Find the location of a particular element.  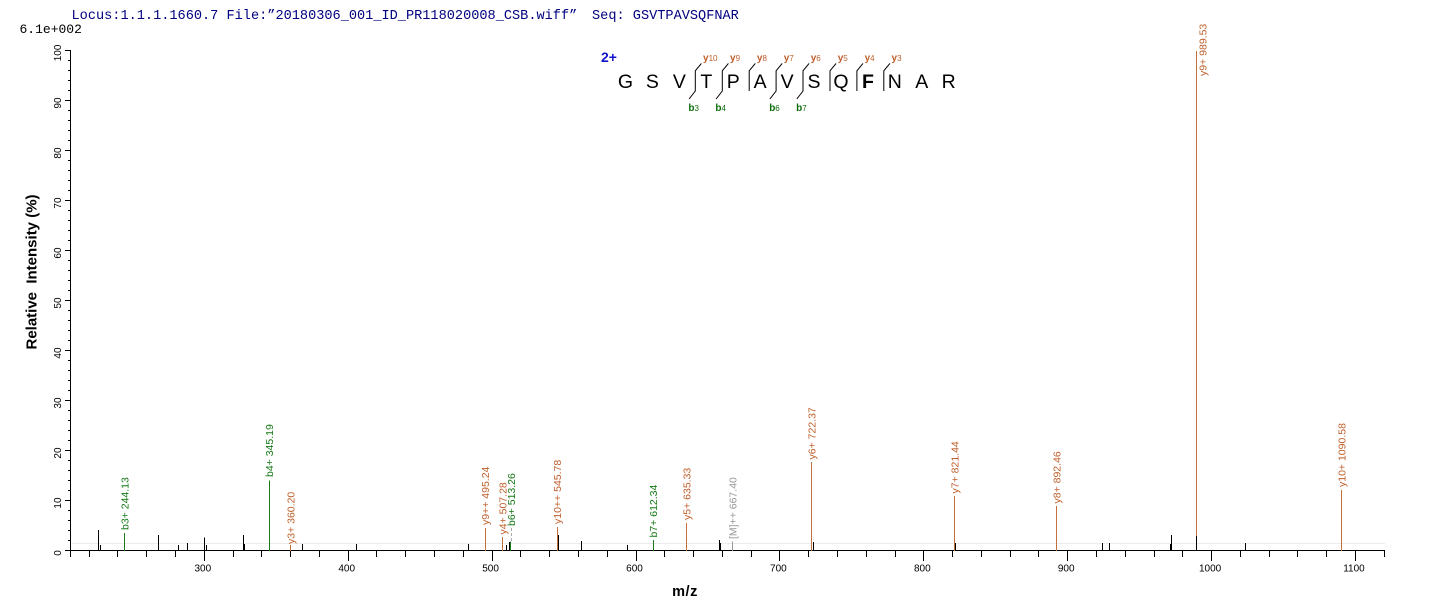

svg-text: Relative Intensity (%) is located at coordinates (32, 271).